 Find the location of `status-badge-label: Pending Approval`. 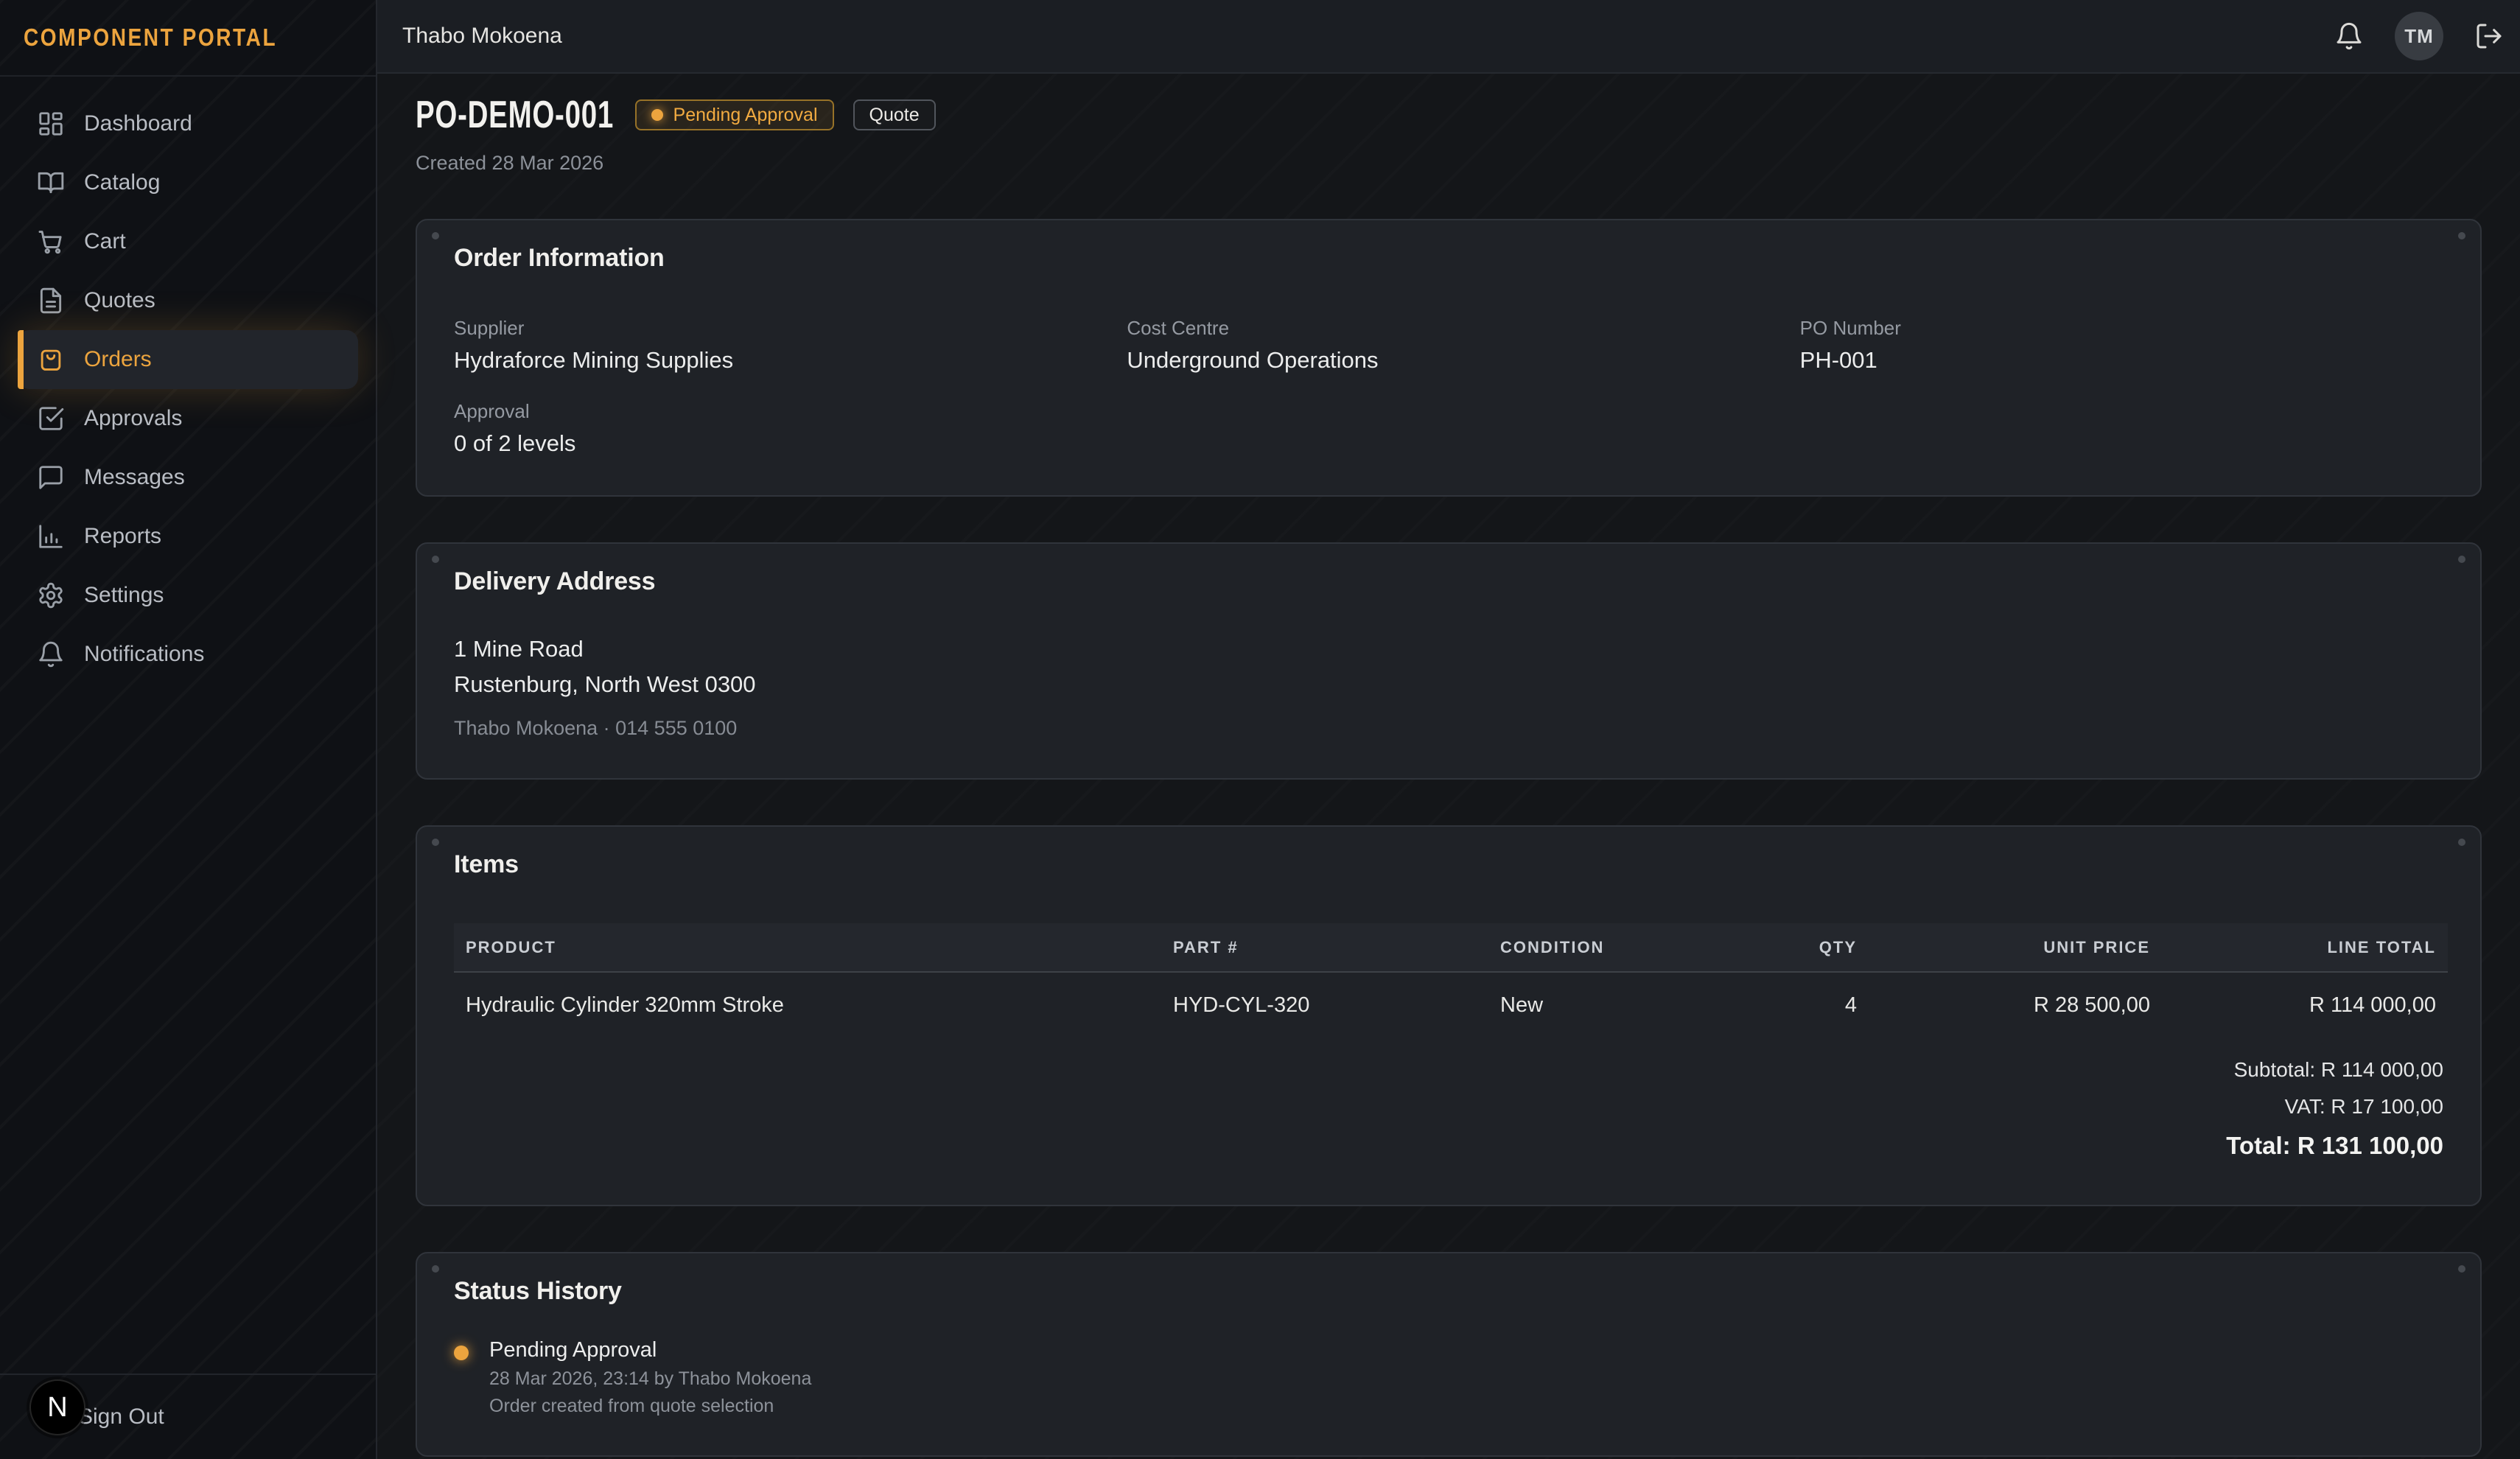

status-badge-label: Pending Approval is located at coordinates (745, 115).